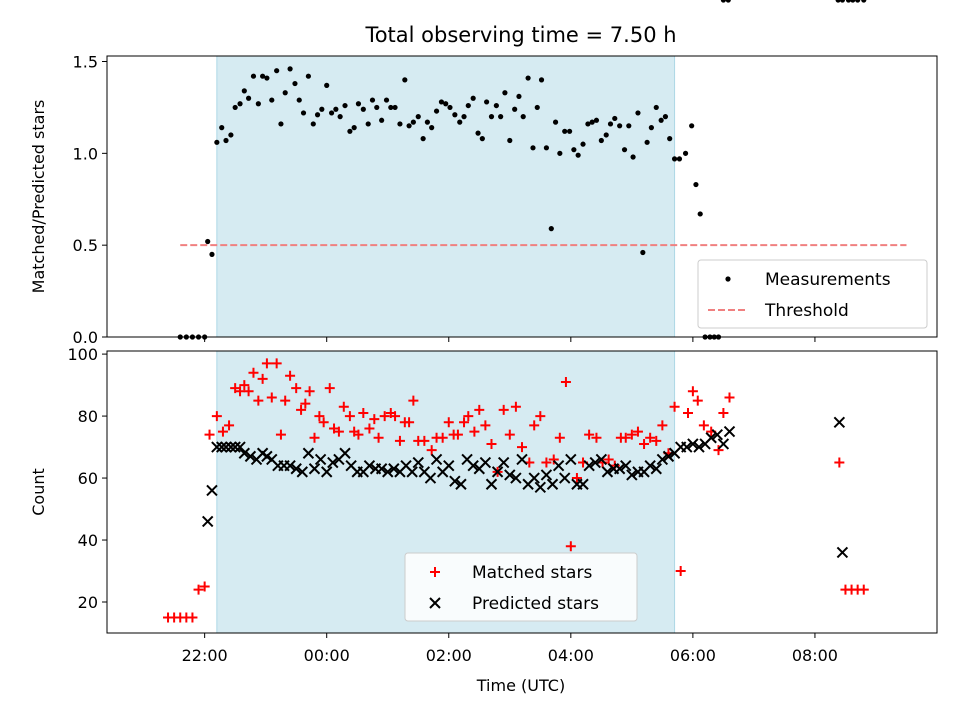 The image size is (960, 720). I want to click on x-tick-label: 04:00, so click(571, 655).